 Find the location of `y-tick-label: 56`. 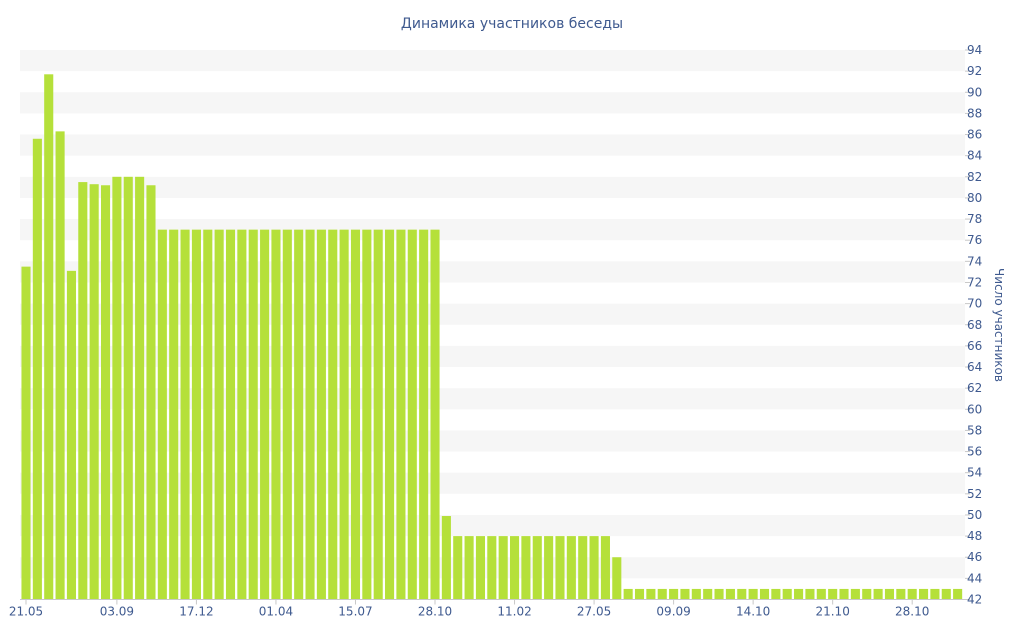

y-tick-label: 56 is located at coordinates (974, 452).